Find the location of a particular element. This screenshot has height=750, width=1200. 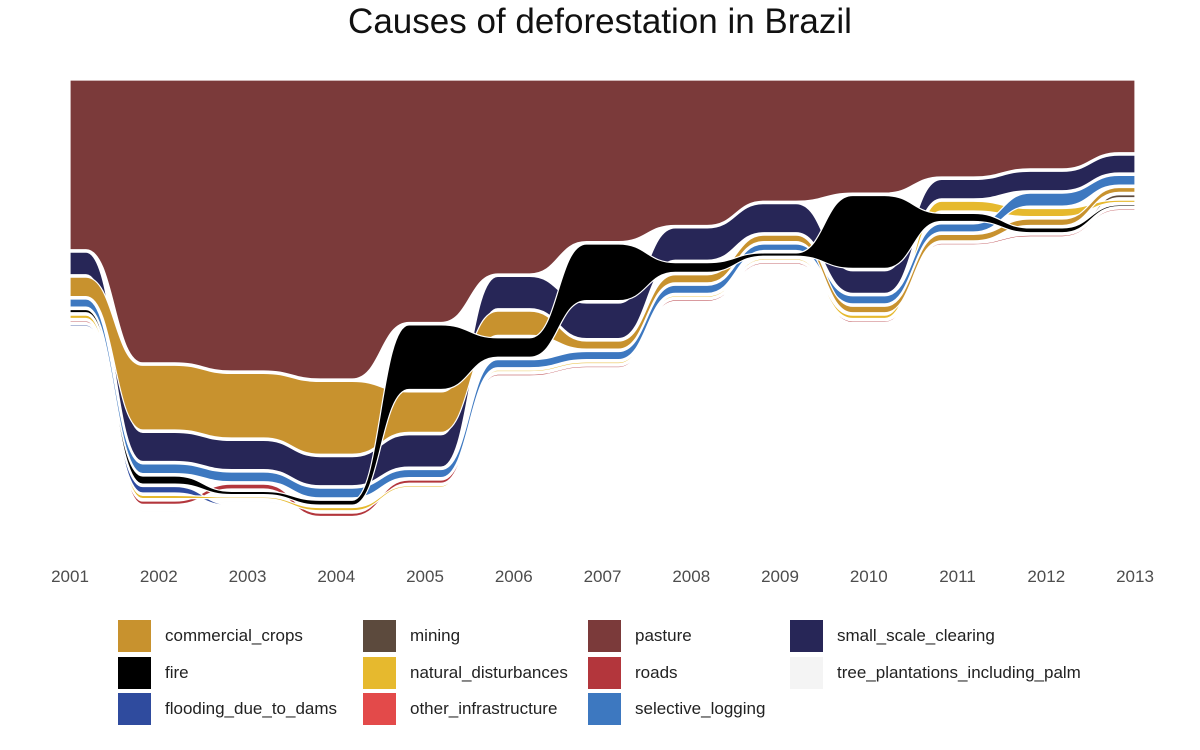

legend-item-selective-logging: selective_logging is located at coordinates (676, 709).